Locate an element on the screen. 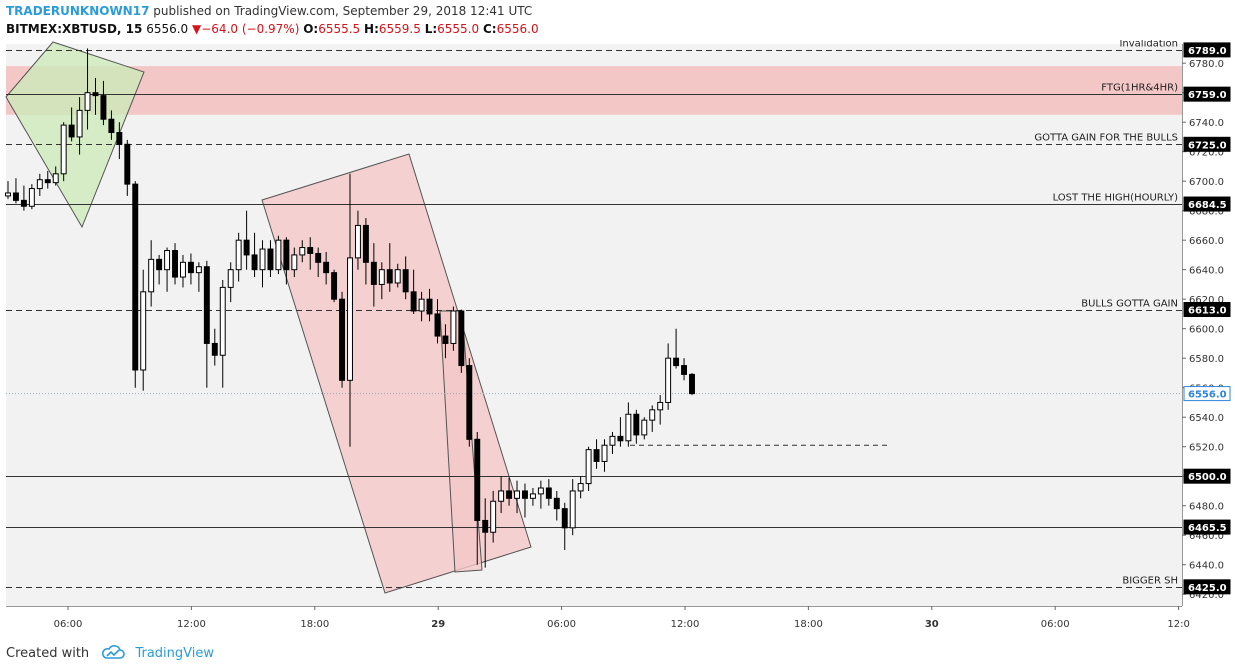  green-box is located at coordinates (75, 135).